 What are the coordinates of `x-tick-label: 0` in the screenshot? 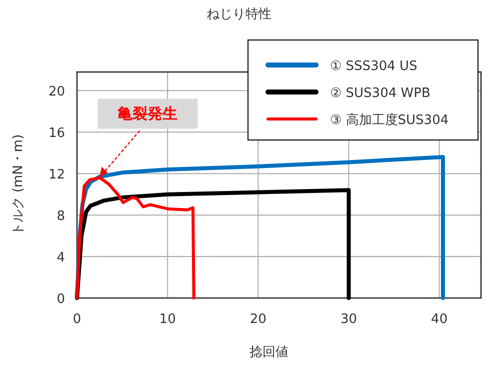 It's located at (77, 319).